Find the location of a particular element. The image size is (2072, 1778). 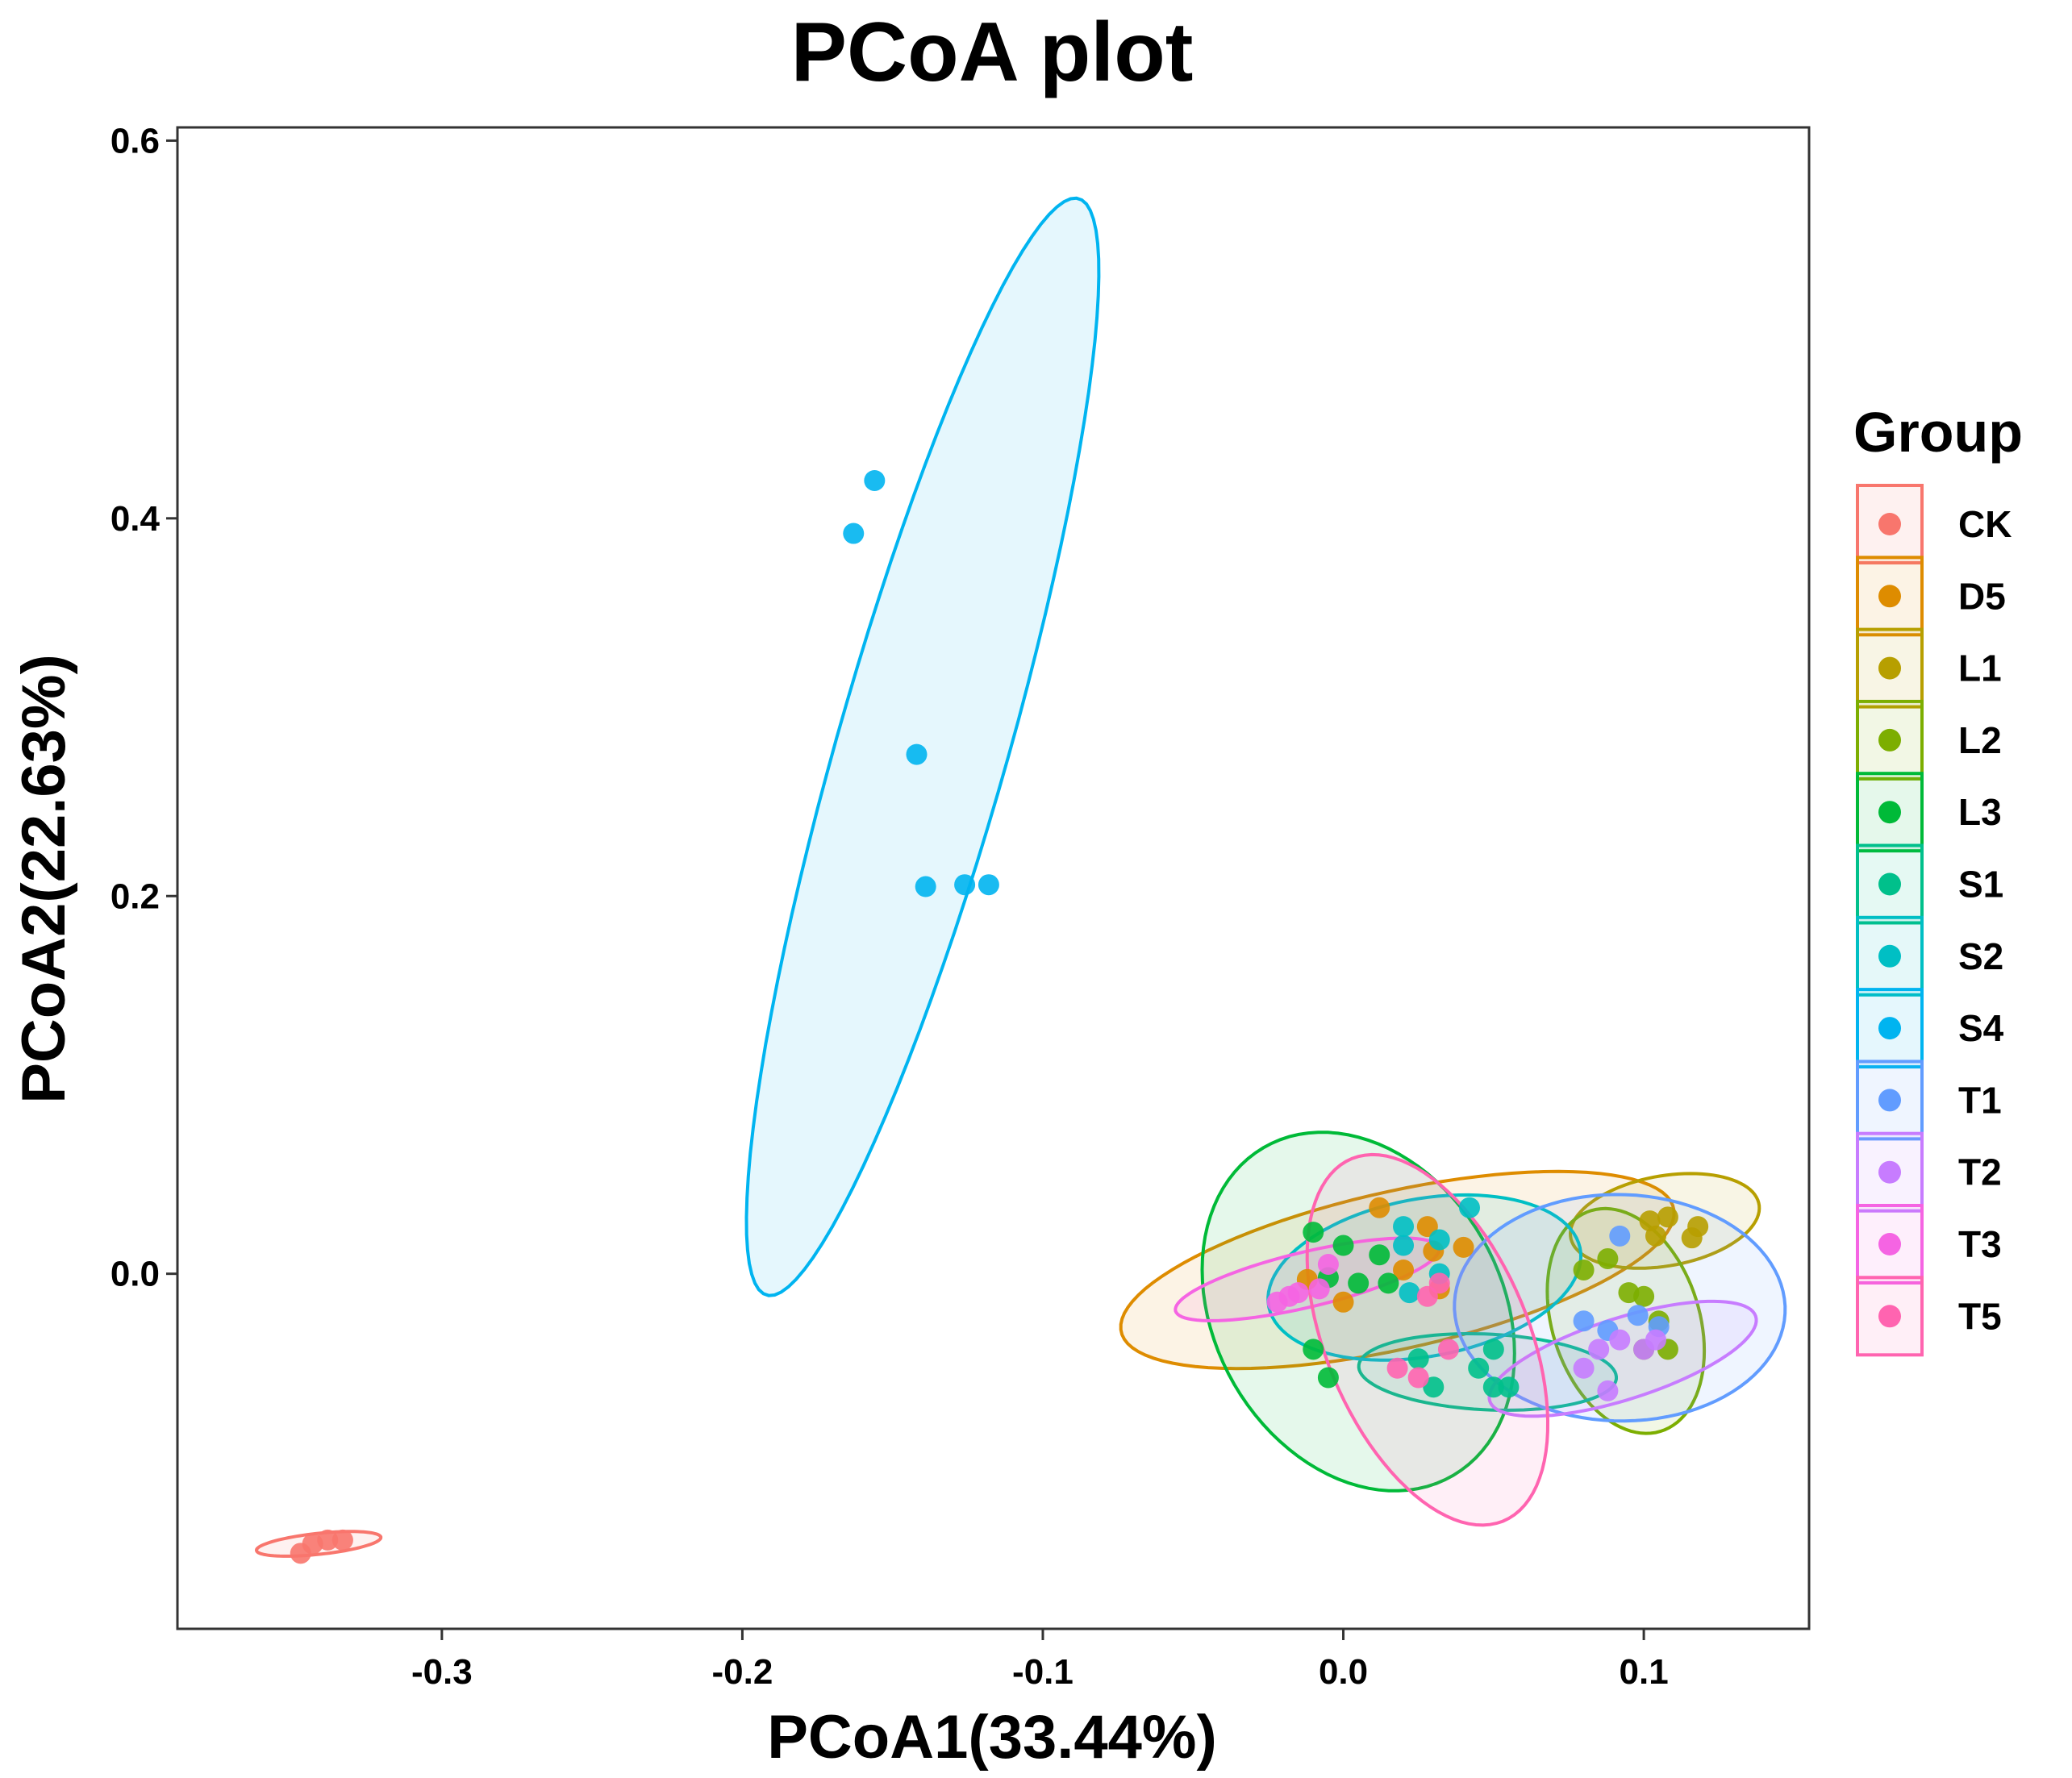

legend-item-t3: T3 is located at coordinates (1929, 1244).